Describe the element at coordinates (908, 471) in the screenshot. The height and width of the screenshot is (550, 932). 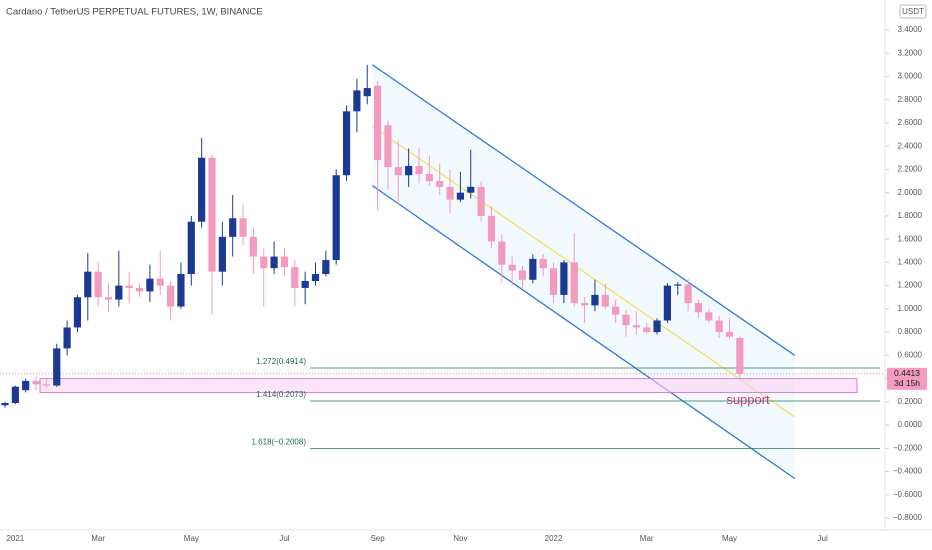
I see `y-tick-label: −0.4000` at that location.